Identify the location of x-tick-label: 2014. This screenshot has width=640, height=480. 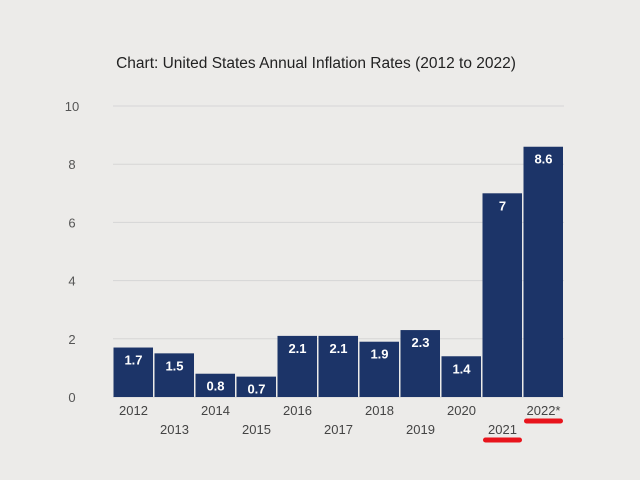
(215, 410).